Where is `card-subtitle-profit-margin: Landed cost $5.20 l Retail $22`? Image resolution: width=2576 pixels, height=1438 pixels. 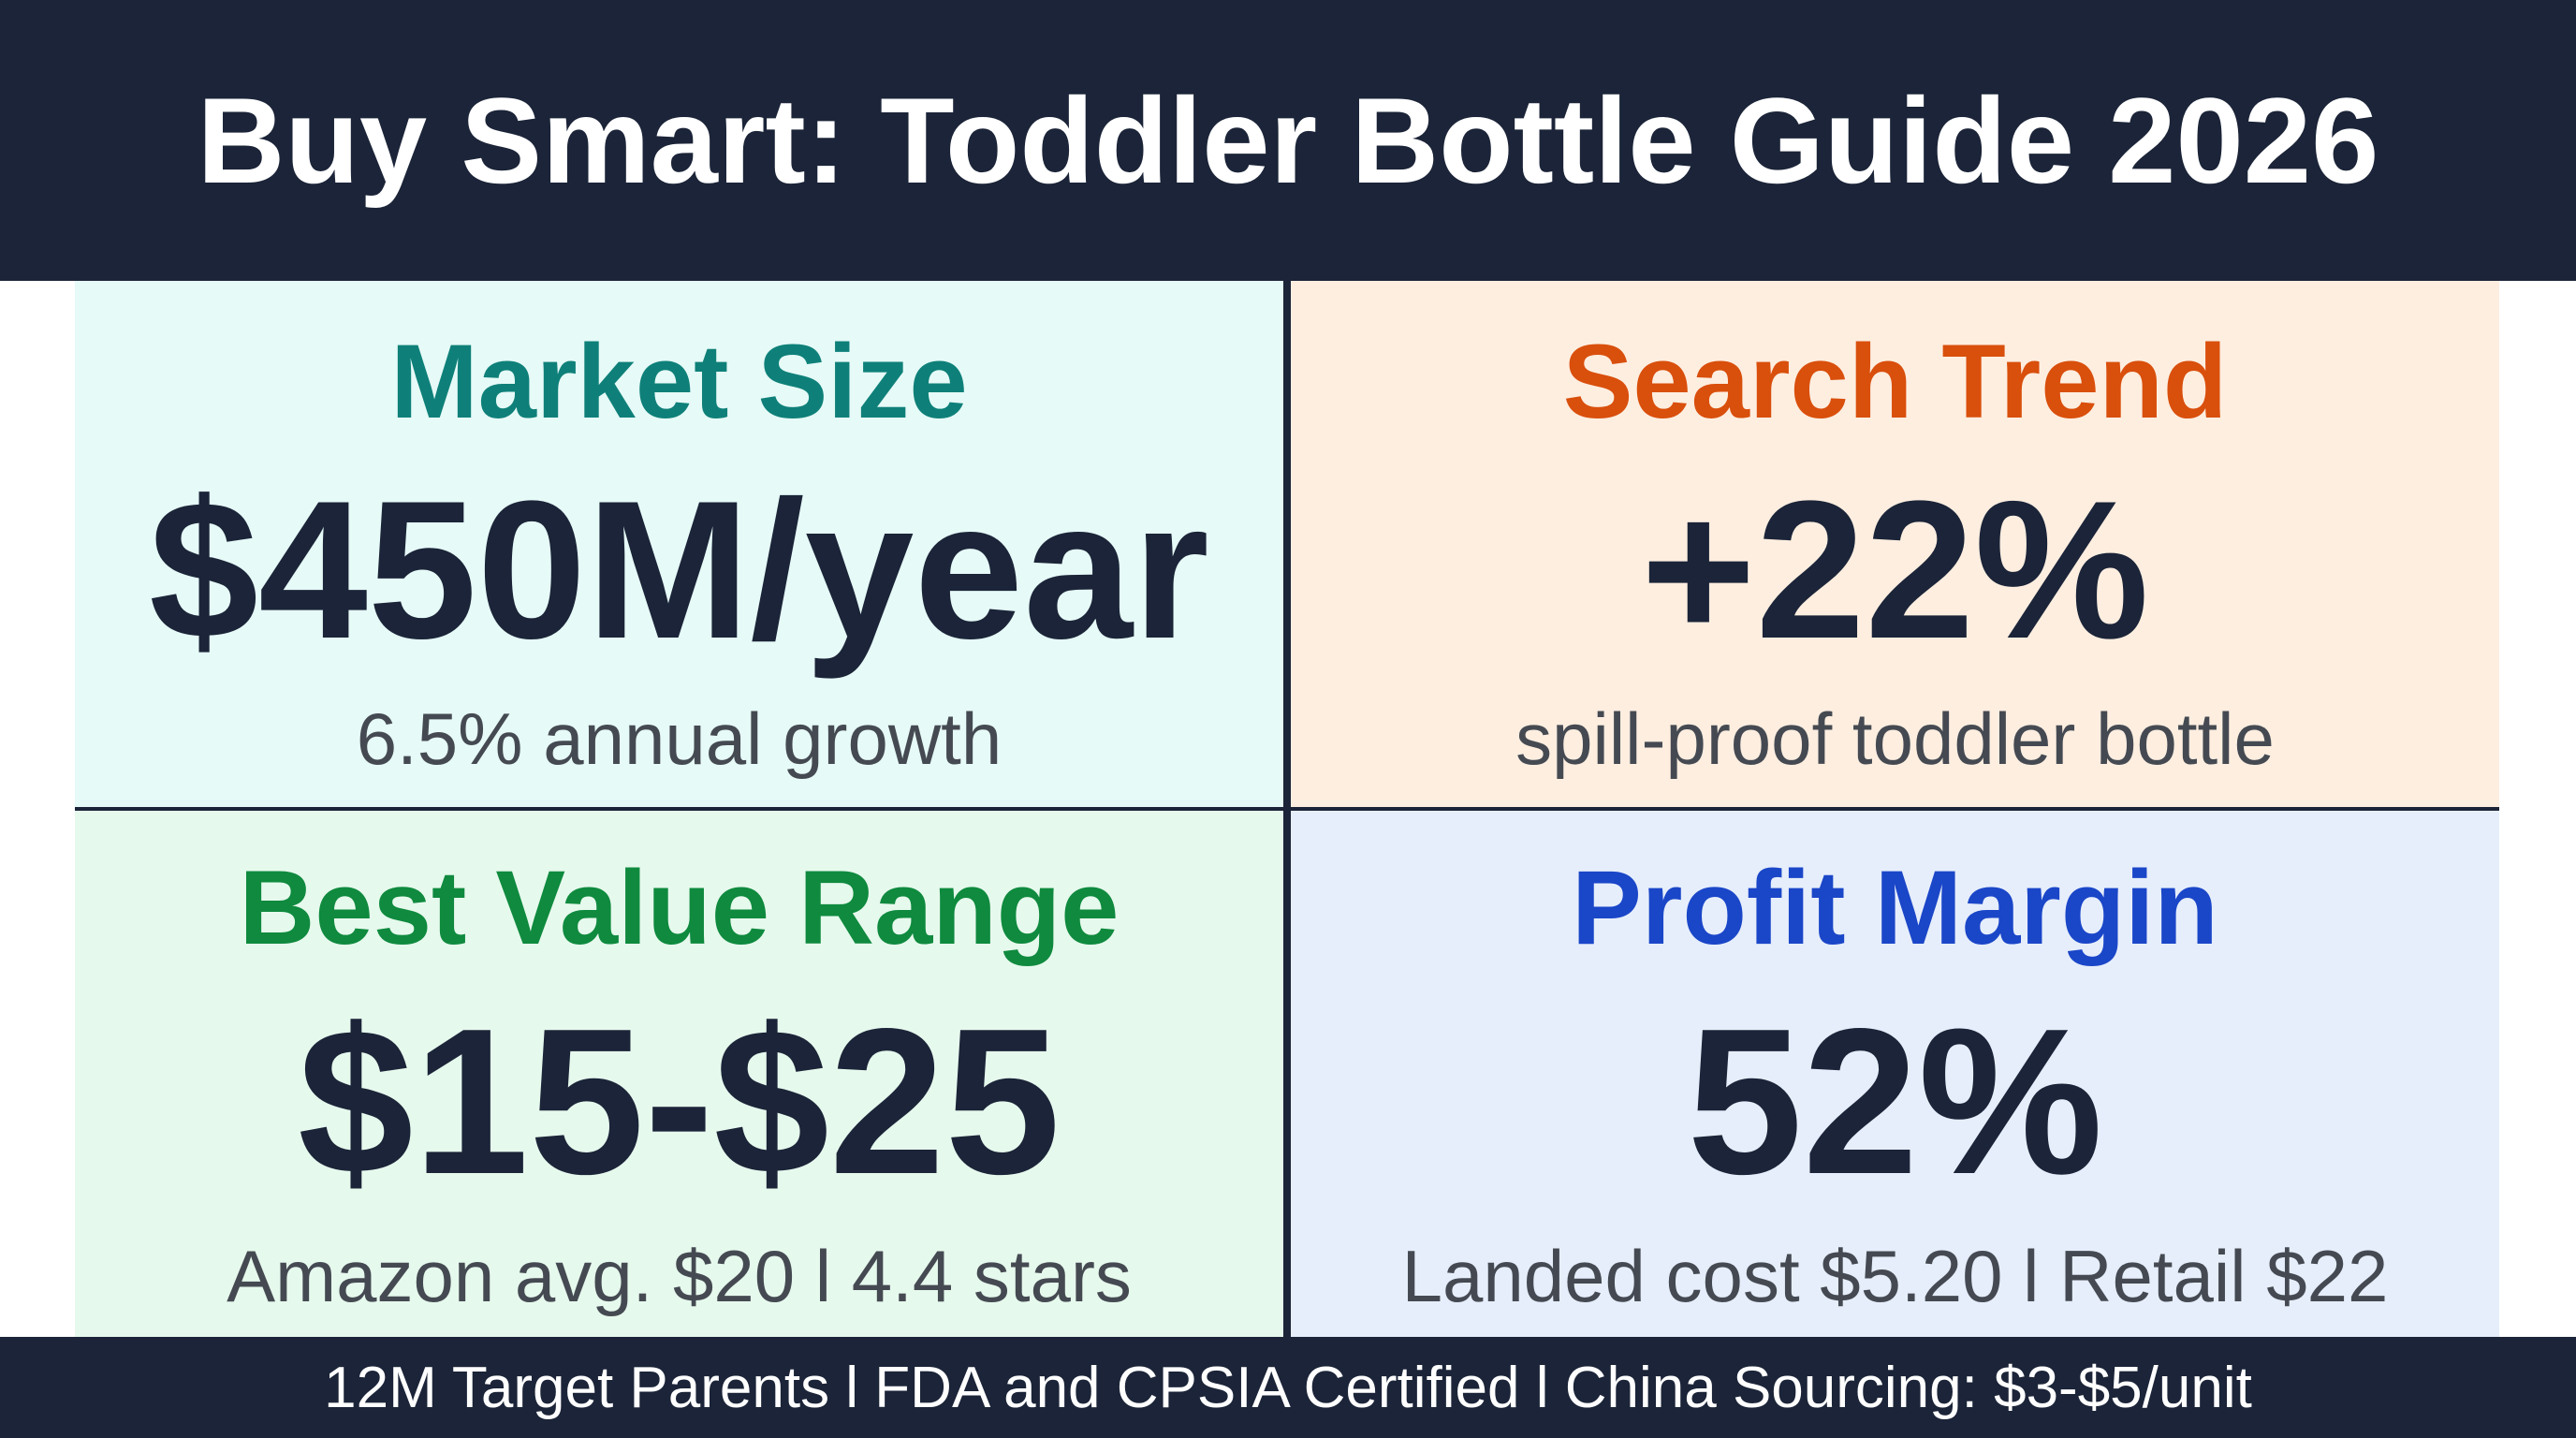 card-subtitle-profit-margin: Landed cost $5.20 l Retail $22 is located at coordinates (1895, 1276).